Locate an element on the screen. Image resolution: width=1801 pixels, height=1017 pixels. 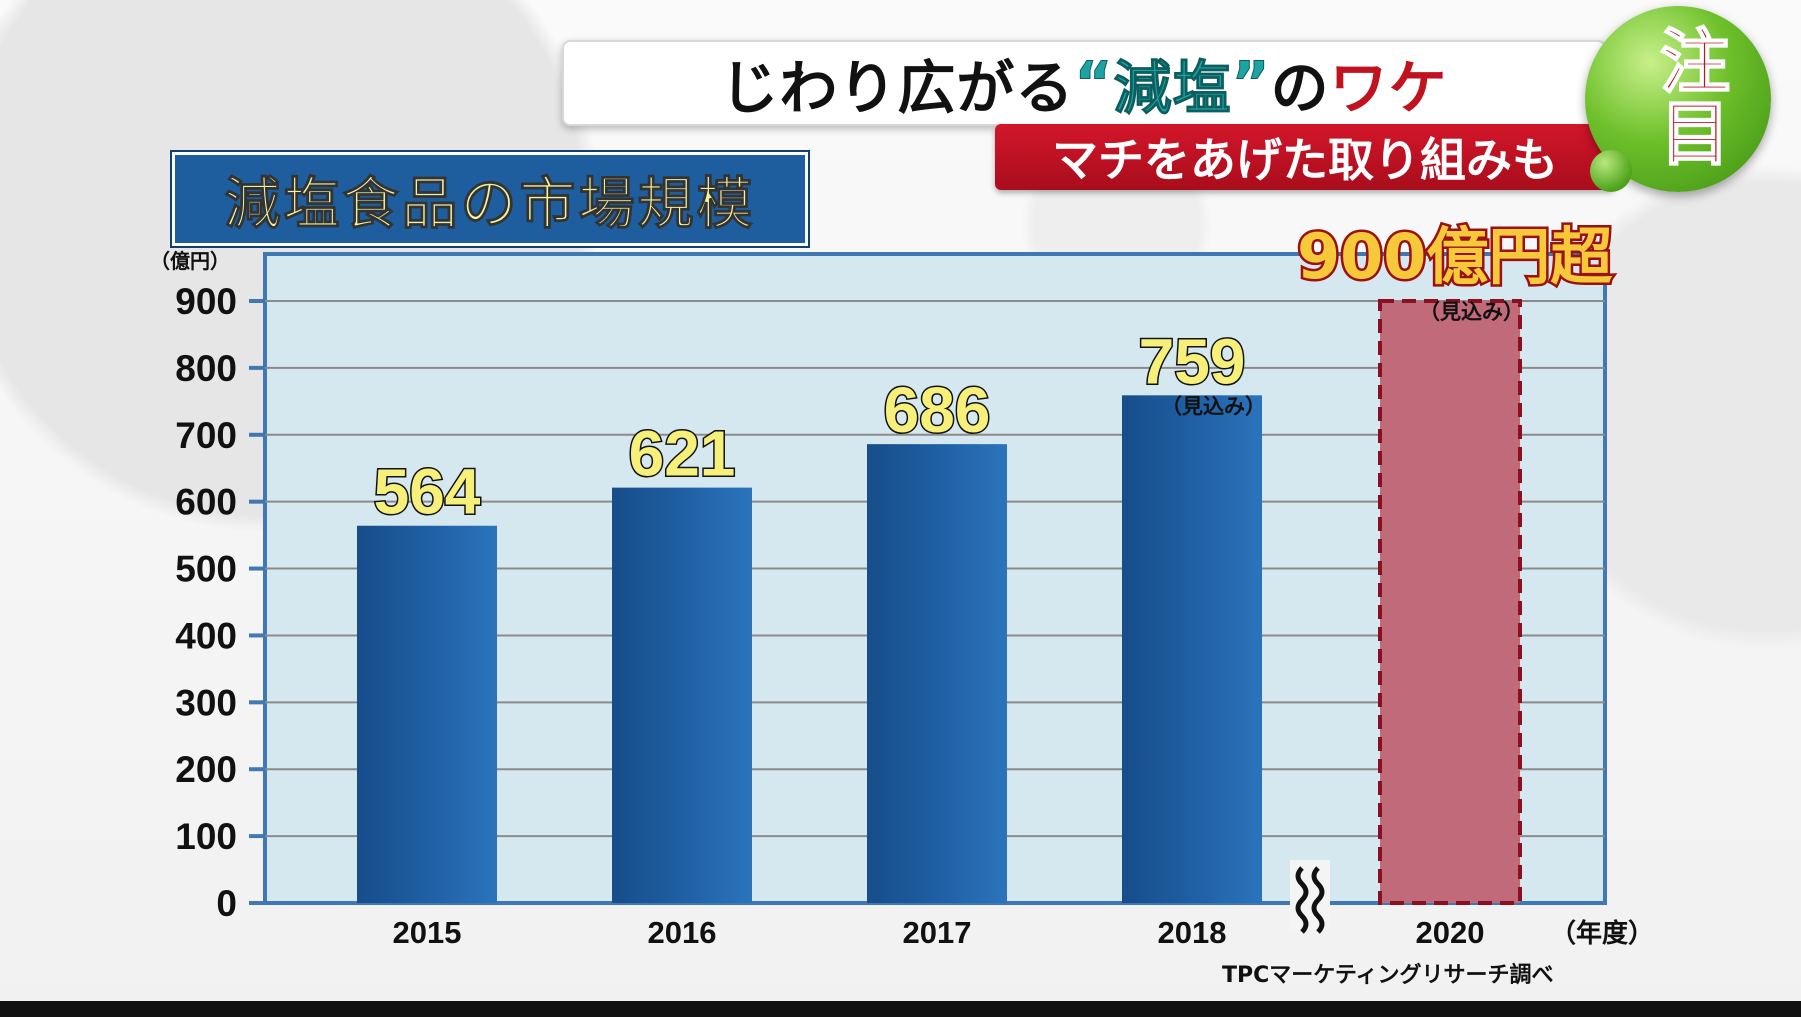
x-tick-label: 2015 is located at coordinates (427, 932).